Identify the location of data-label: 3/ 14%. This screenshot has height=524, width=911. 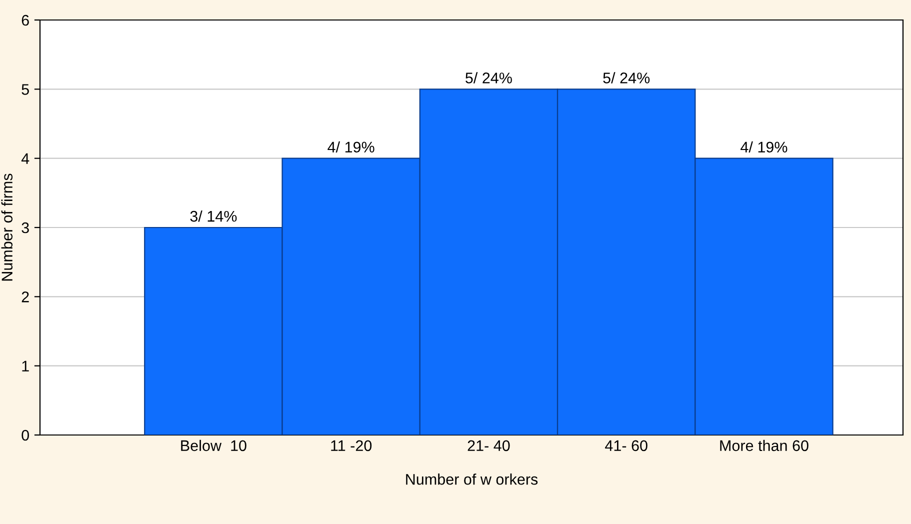
(213, 216).